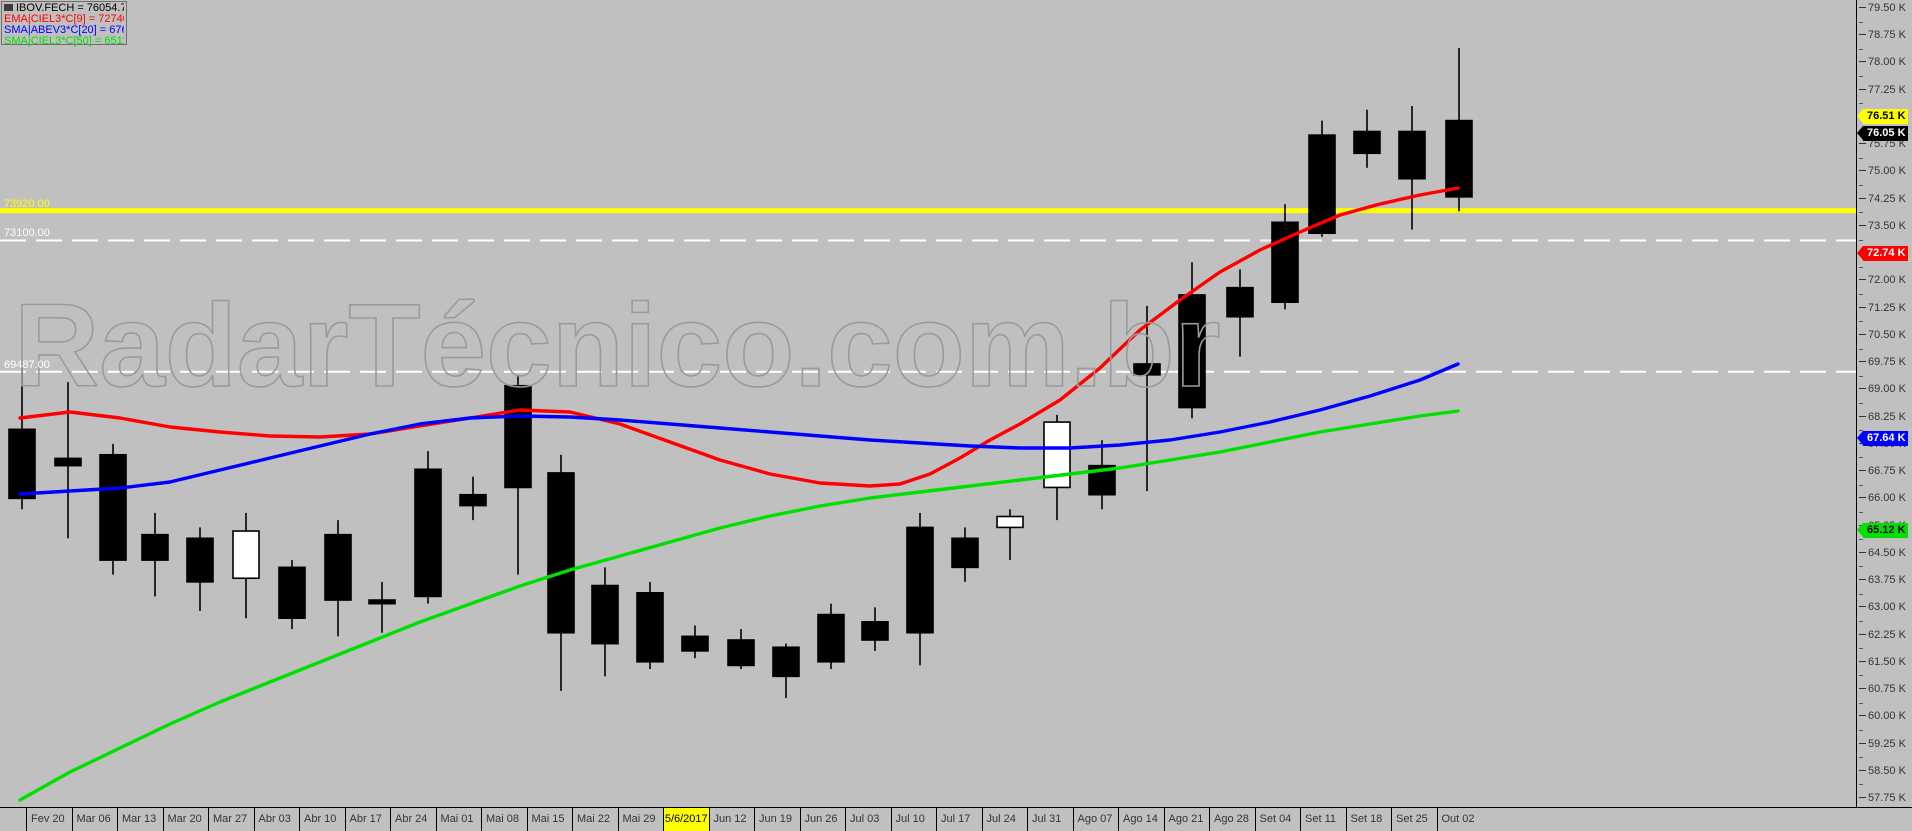 This screenshot has height=831, width=1912. I want to click on line-yellow-resistance-label: 73920.00, so click(27, 203).